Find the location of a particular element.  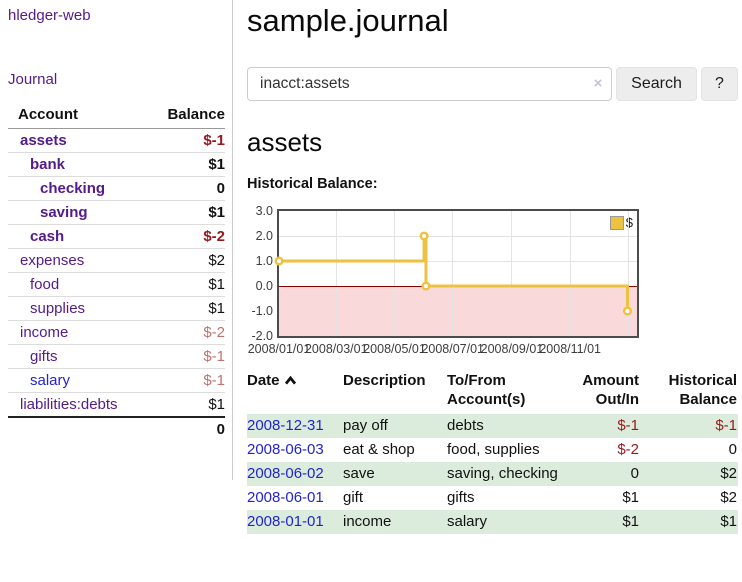

balance-column-header: Balance is located at coordinates (187, 115).